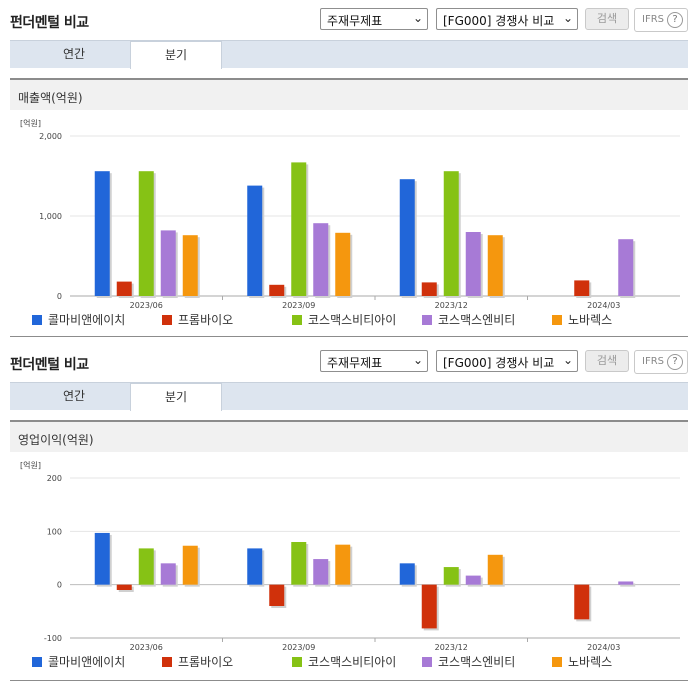 The height and width of the screenshot is (684, 696). I want to click on metric-header: 영업이익(억원), so click(349, 436).